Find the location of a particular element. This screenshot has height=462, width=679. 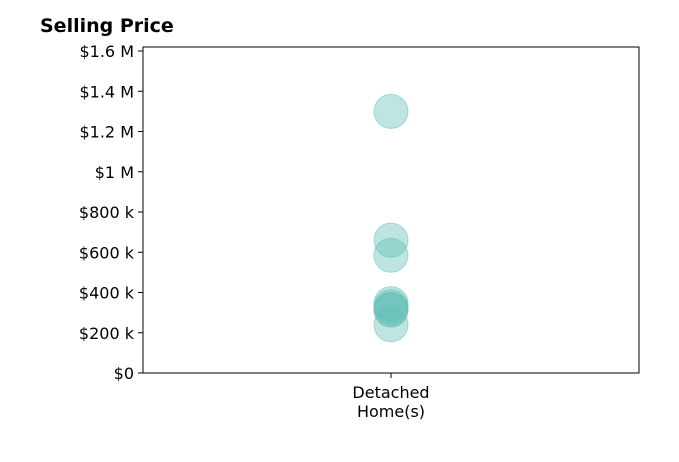

chart-title: Selling Price is located at coordinates (107, 26).